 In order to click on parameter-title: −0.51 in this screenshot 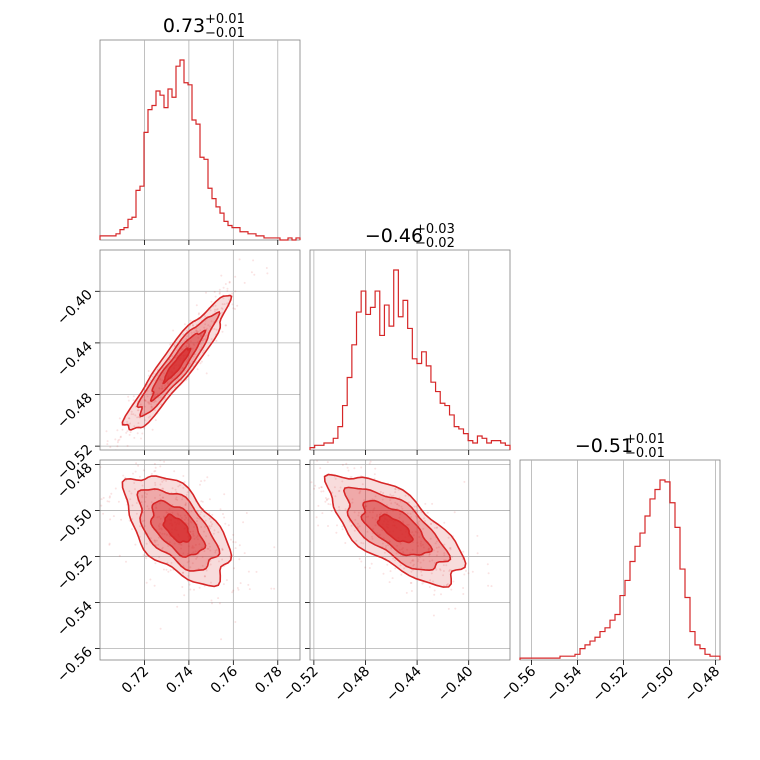, I will do `click(604, 446)`.